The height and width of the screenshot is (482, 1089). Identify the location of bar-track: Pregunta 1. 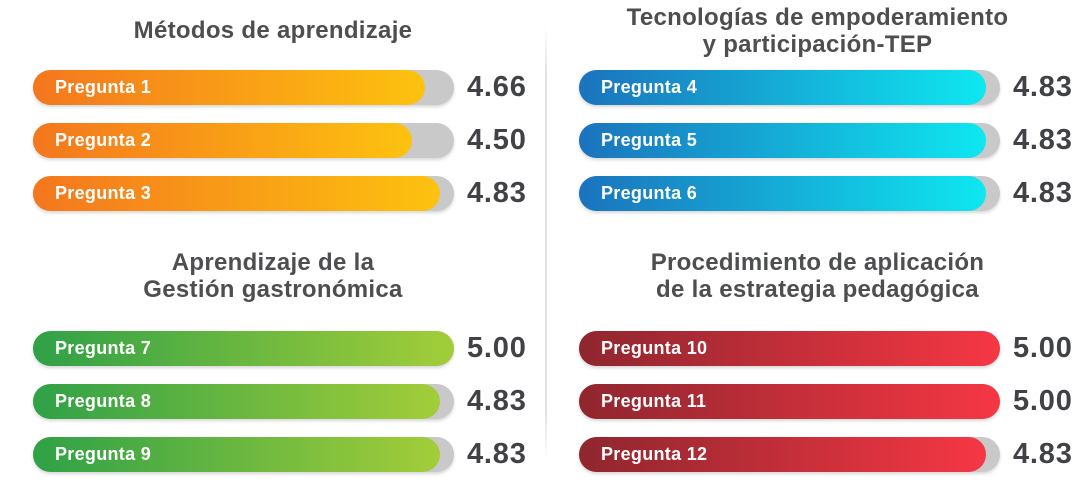
(243, 87).